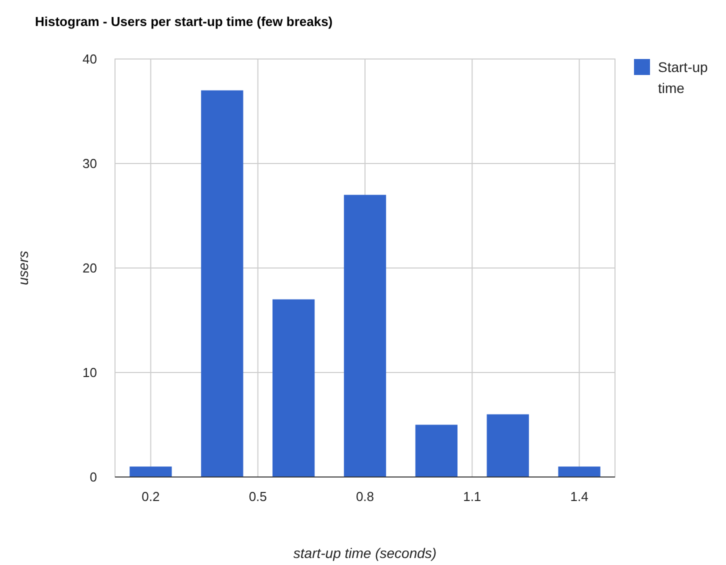 The height and width of the screenshot is (565, 726). I want to click on y-tick-label: 10, so click(89, 372).